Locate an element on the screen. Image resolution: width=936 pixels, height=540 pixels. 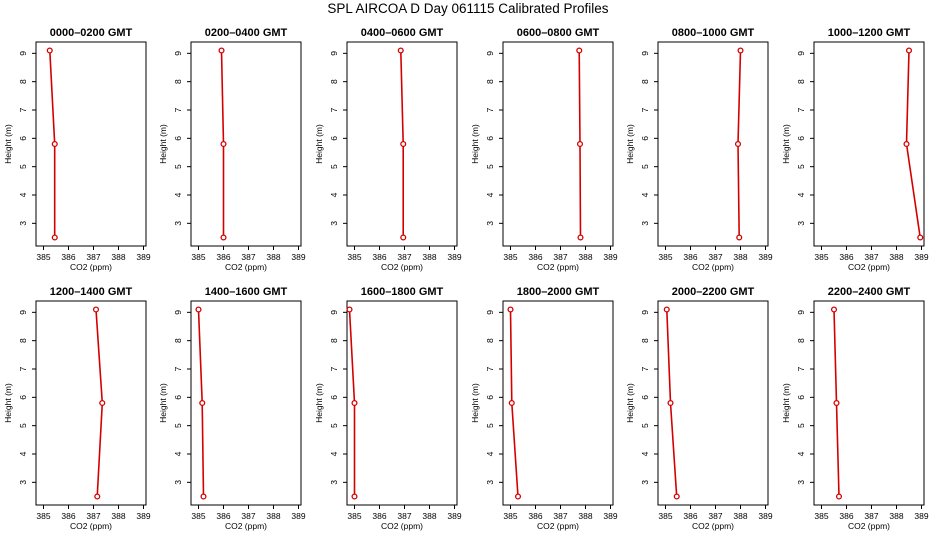
chart-title: 1600–1800 GMT is located at coordinates (402, 292).